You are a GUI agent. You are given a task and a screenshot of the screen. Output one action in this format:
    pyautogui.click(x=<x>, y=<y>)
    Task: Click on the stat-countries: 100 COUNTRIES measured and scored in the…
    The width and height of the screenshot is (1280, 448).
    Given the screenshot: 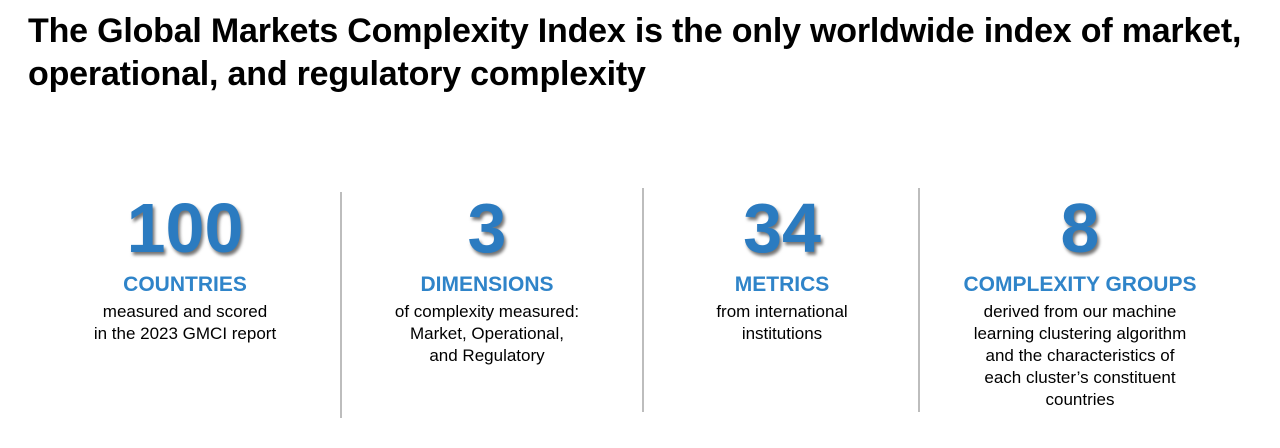 What is the action you would take?
    pyautogui.click(x=185, y=266)
    